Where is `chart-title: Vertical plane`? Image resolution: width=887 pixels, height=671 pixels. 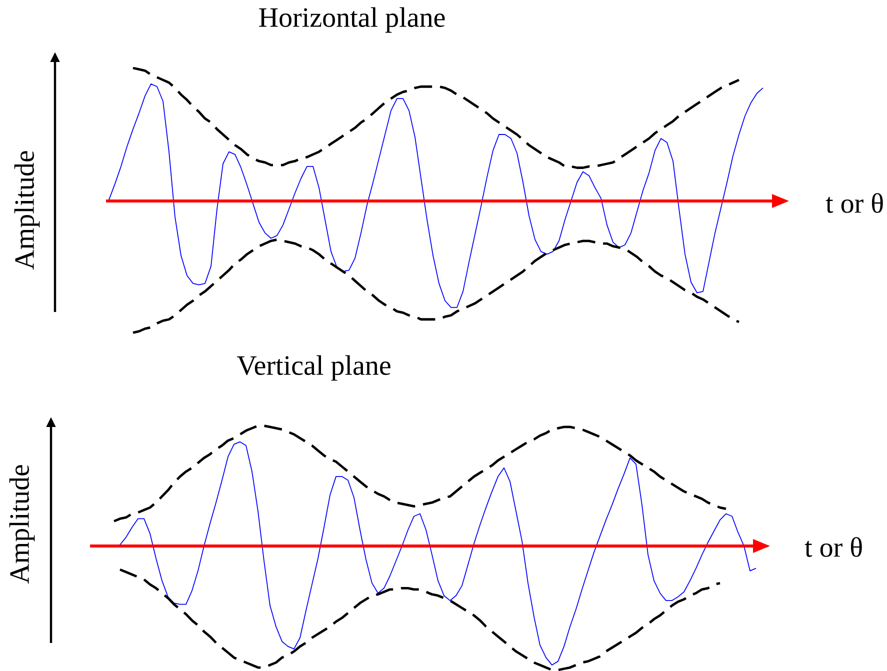
chart-title: Vertical plane is located at coordinates (313, 368).